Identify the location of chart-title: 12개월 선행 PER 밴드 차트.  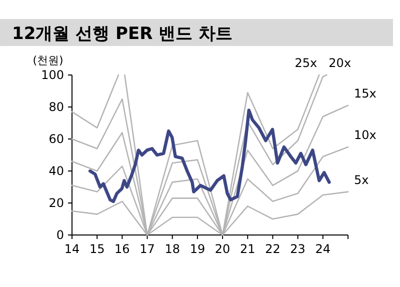
(122, 34).